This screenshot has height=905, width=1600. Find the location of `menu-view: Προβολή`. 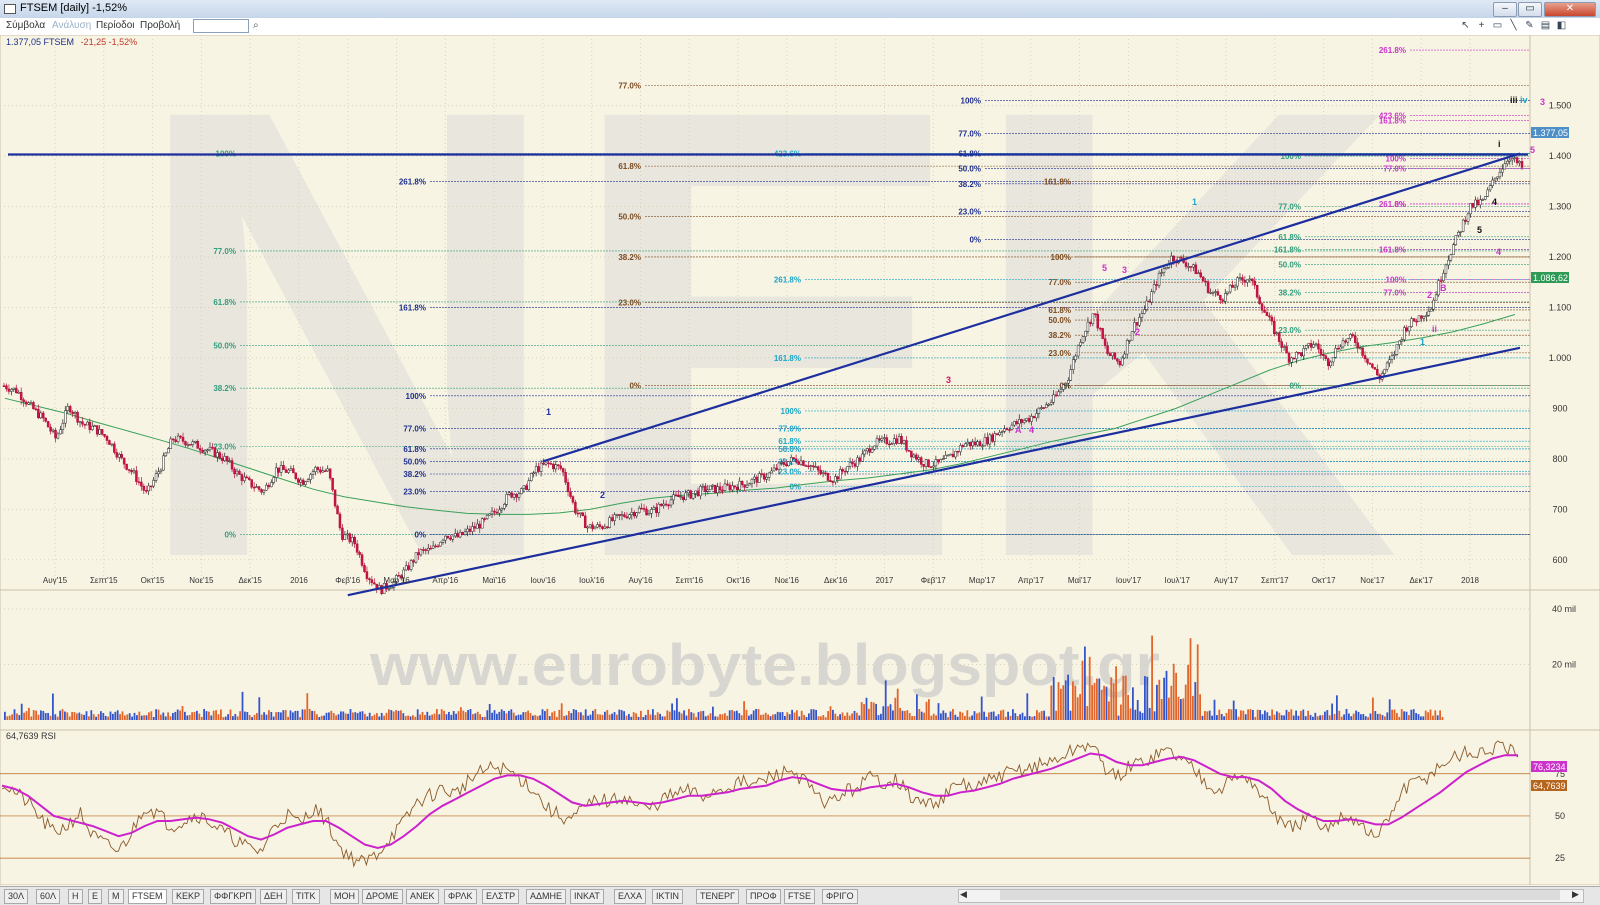

menu-view: Προβολή is located at coordinates (160, 25).